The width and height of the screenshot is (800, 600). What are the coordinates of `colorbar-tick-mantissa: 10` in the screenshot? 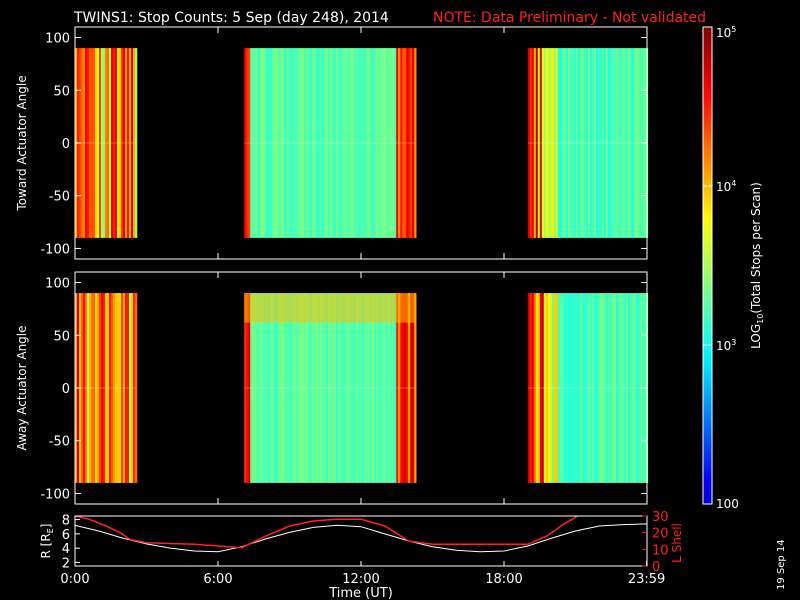 It's located at (723, 346).